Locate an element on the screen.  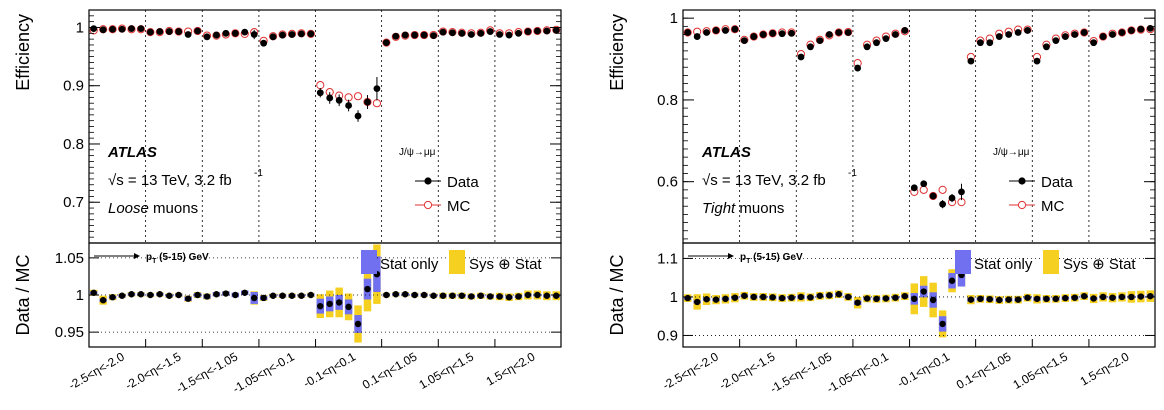
legend-mc-marker is located at coordinates (1022, 205).